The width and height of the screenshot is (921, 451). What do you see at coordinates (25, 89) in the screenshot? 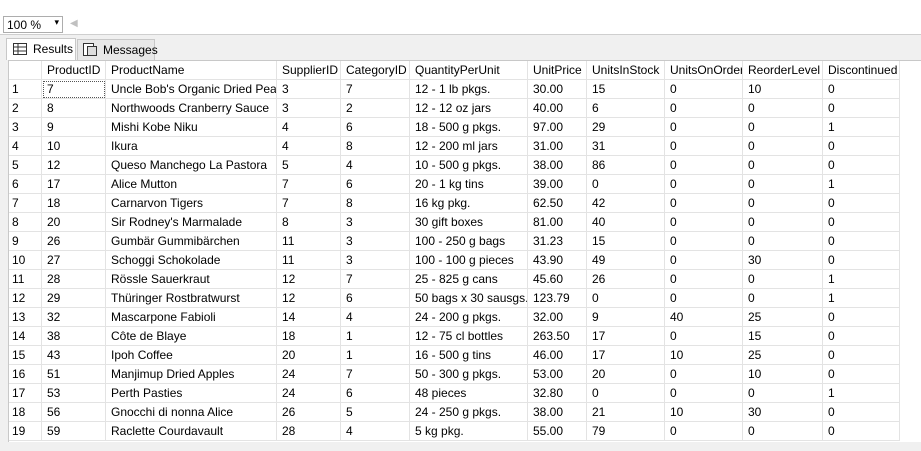
I see `row-number: 1` at bounding box center [25, 89].